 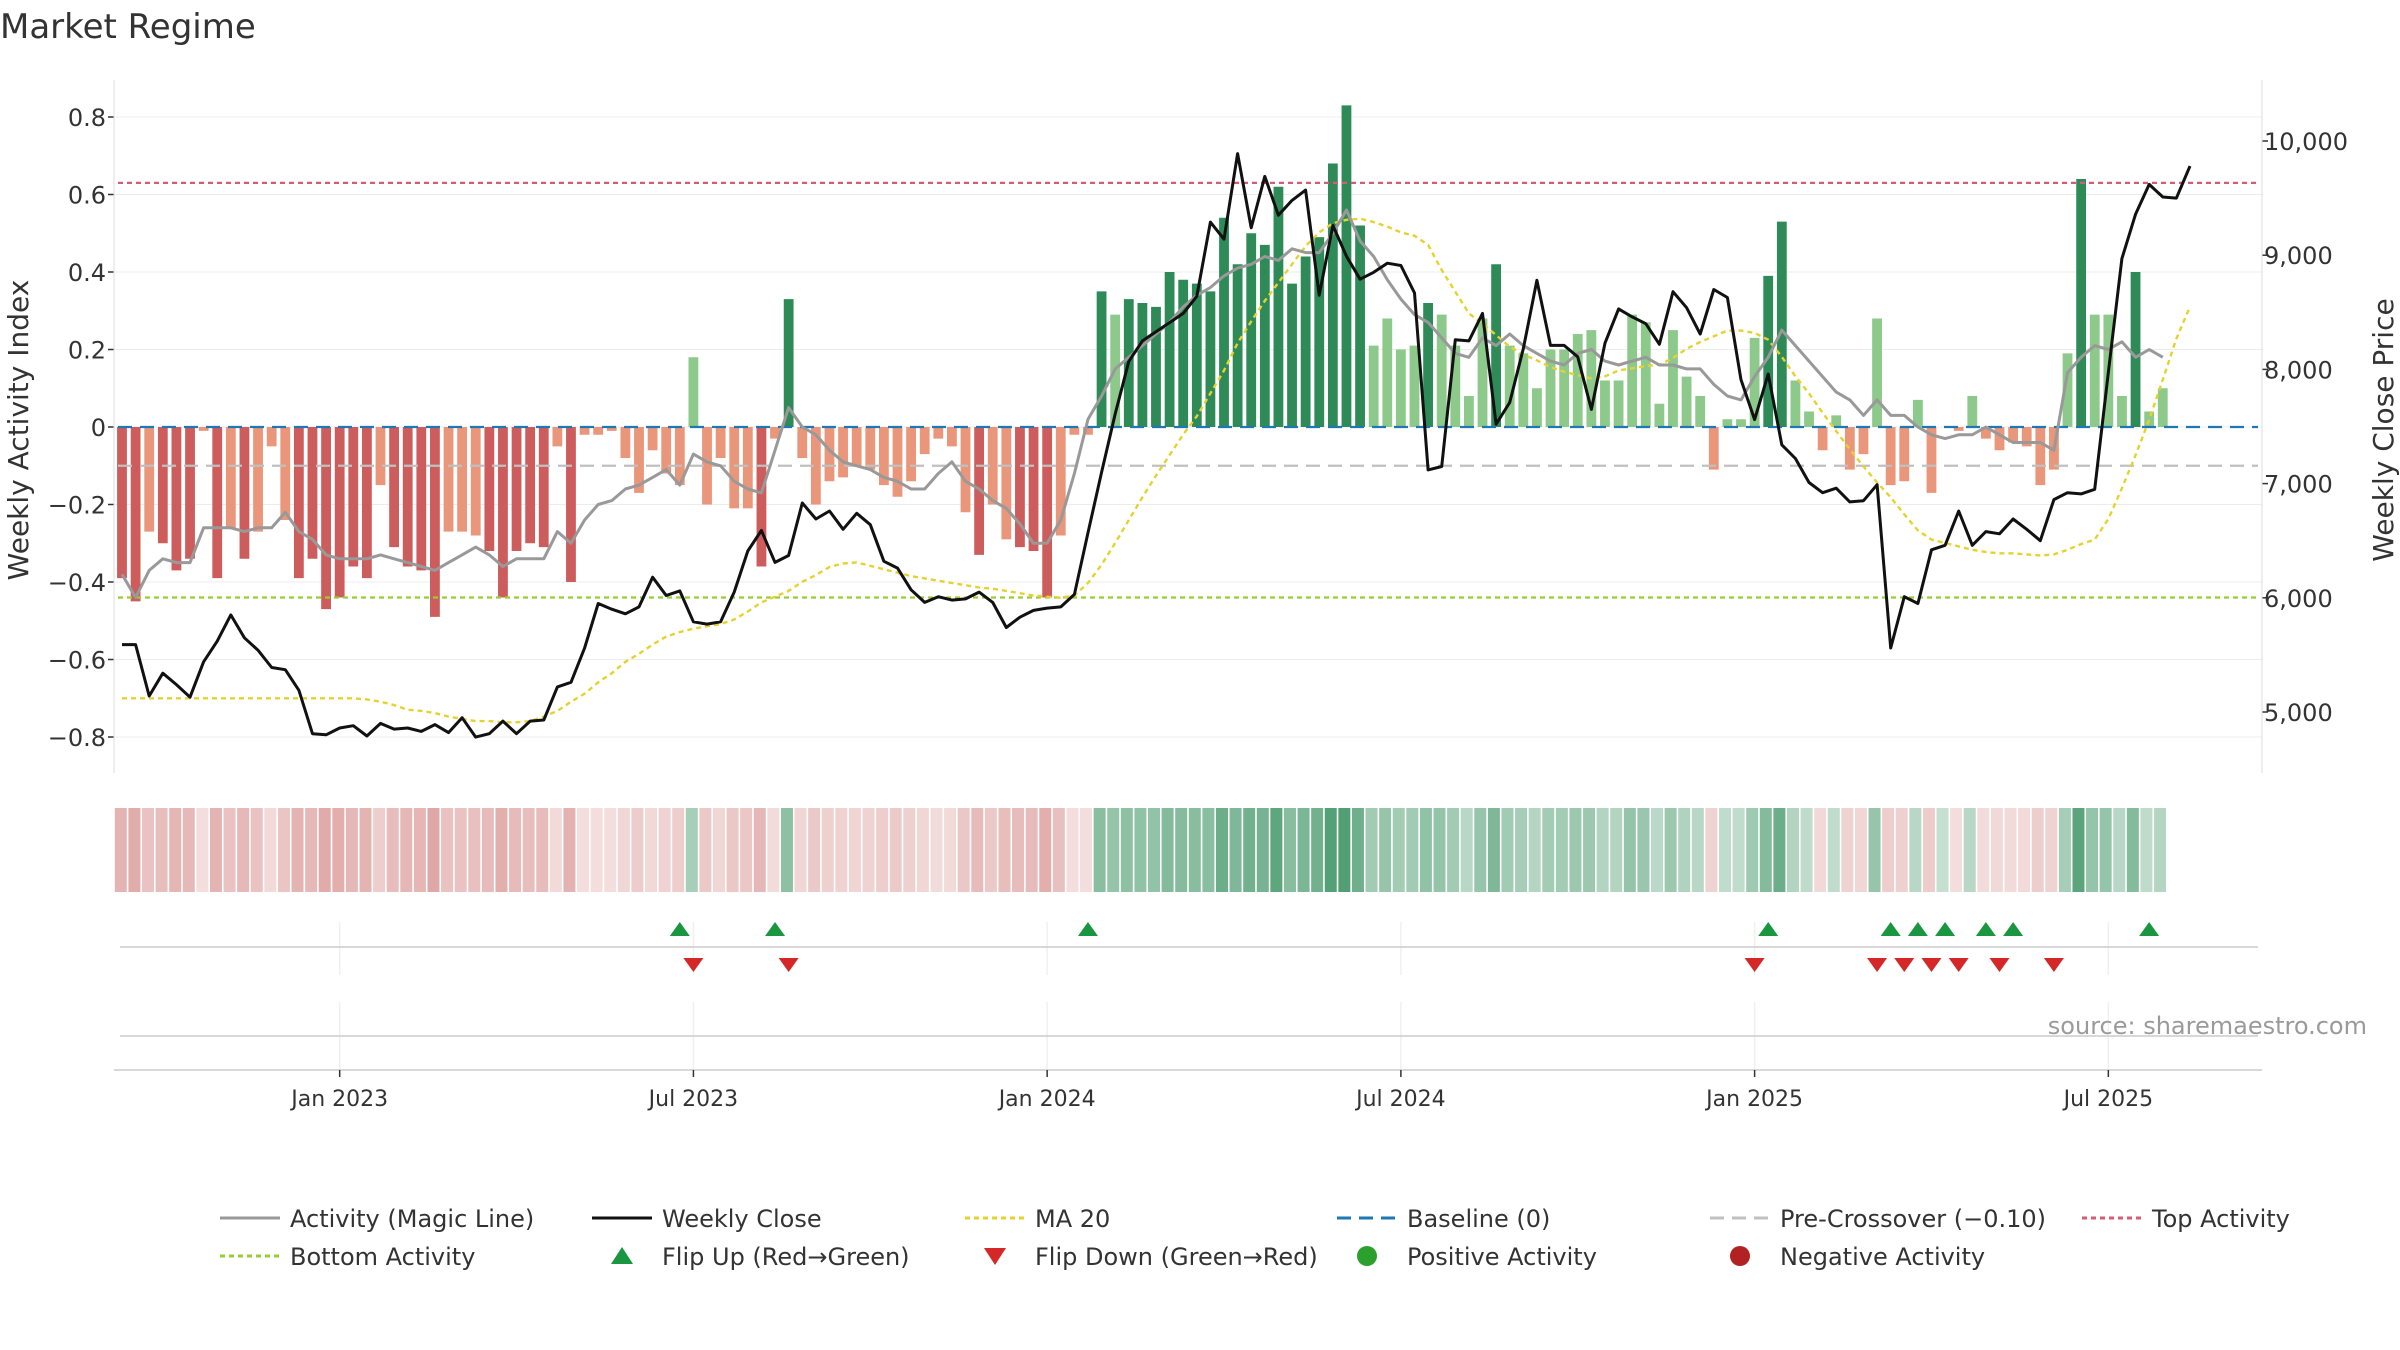 What do you see at coordinates (2298, 599) in the screenshot?
I see `y2-tick-label: 6,000` at bounding box center [2298, 599].